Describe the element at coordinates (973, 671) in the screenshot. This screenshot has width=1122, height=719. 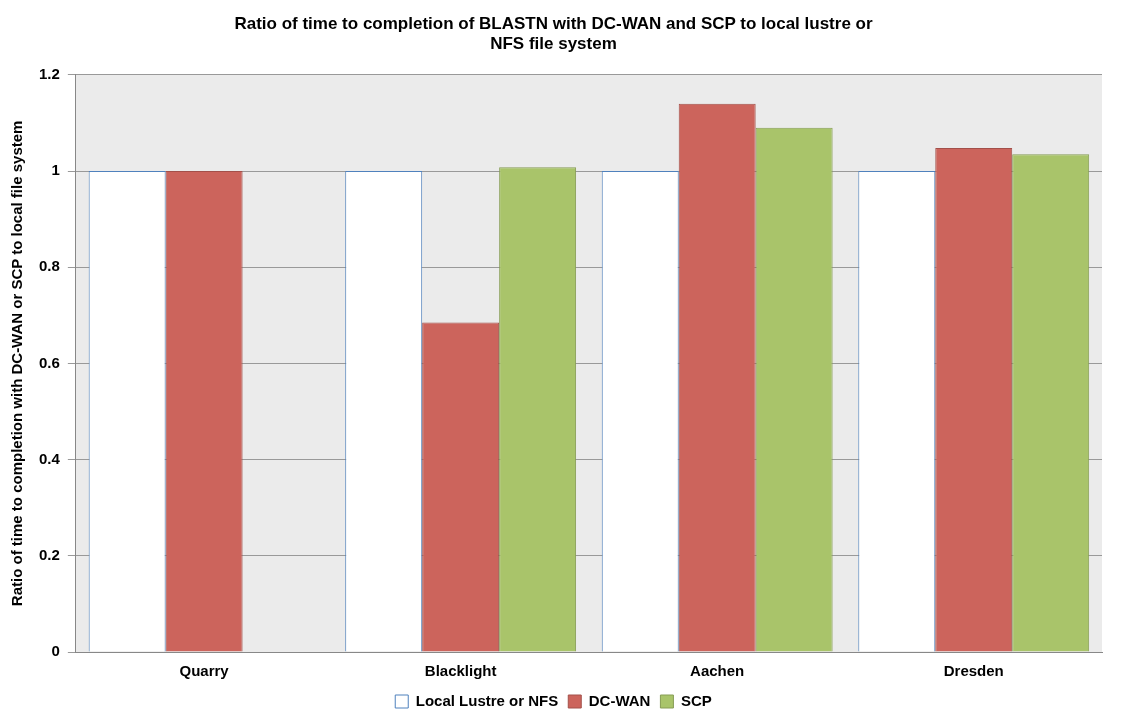
I see `x-tick-label: Dresden` at that location.